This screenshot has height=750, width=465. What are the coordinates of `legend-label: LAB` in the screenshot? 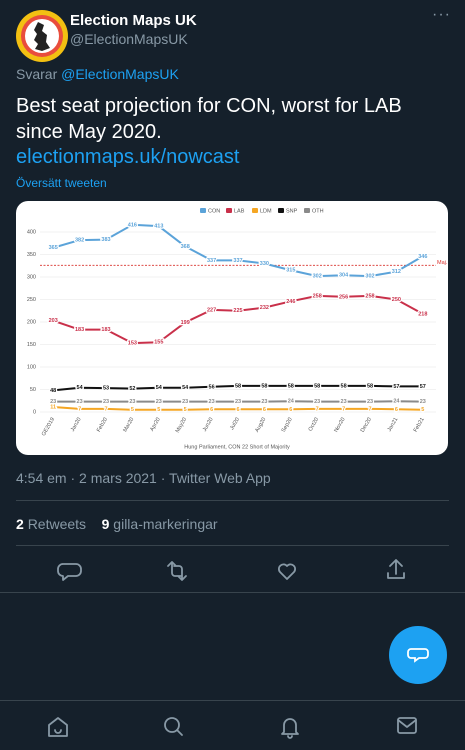 It's located at (239, 211).